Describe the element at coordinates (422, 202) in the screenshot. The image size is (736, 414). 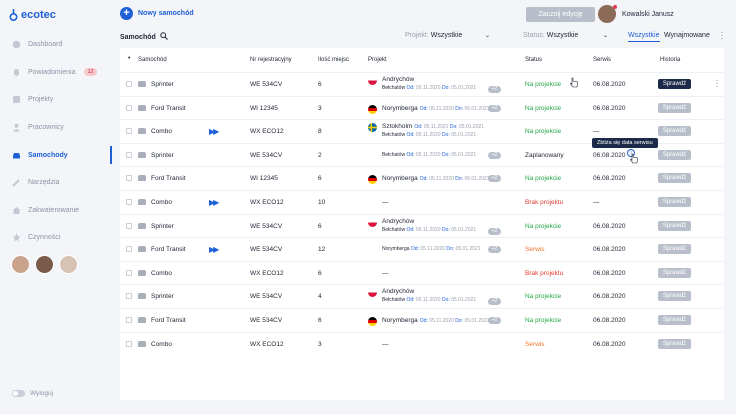
I see `table-row: Combo ▶▶ WX ECO12 10 — Brak projektu — Sprawdź` at that location.